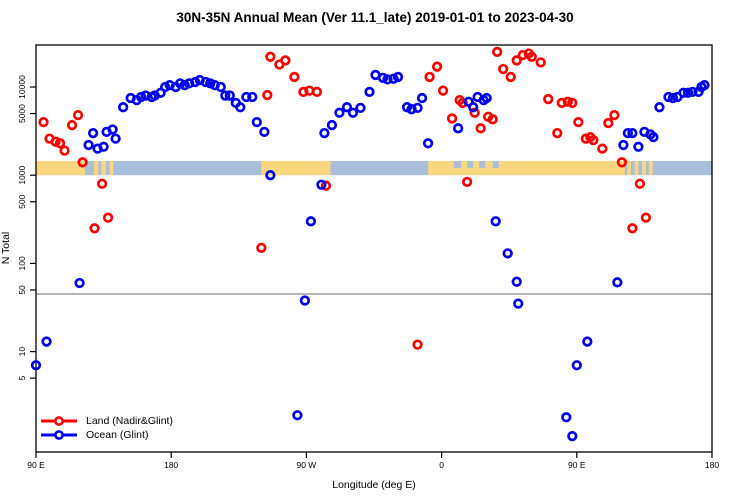 The width and height of the screenshot is (750, 500). What do you see at coordinates (171, 465) in the screenshot?
I see `x-tick-label: 180` at bounding box center [171, 465].